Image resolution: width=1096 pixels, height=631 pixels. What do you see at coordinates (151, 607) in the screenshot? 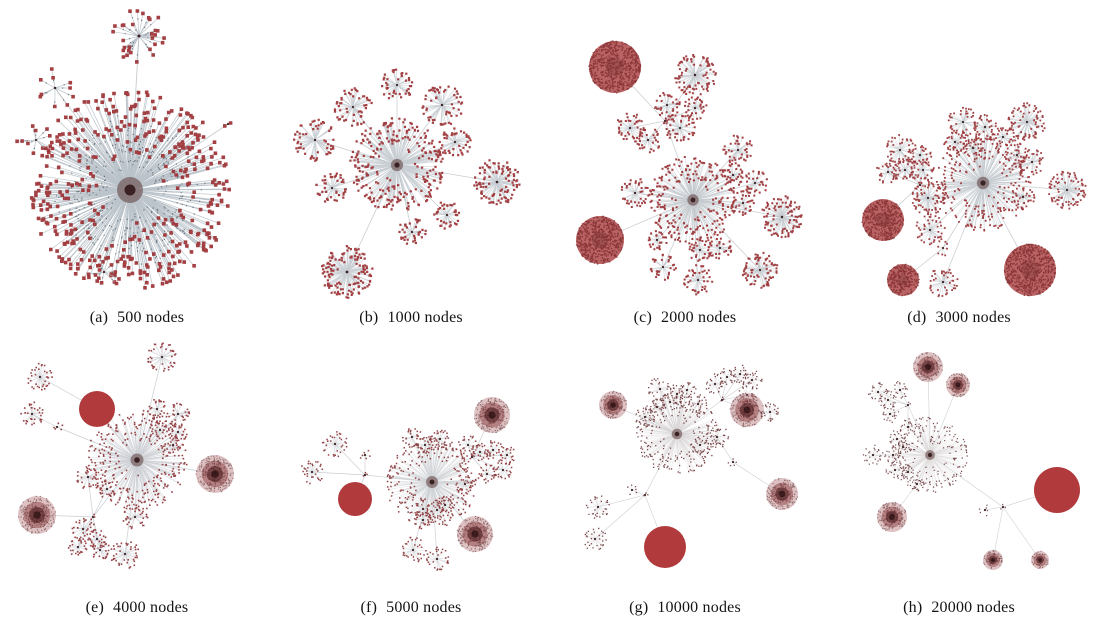
I see `caption-text: 4000 nodes` at bounding box center [151, 607].